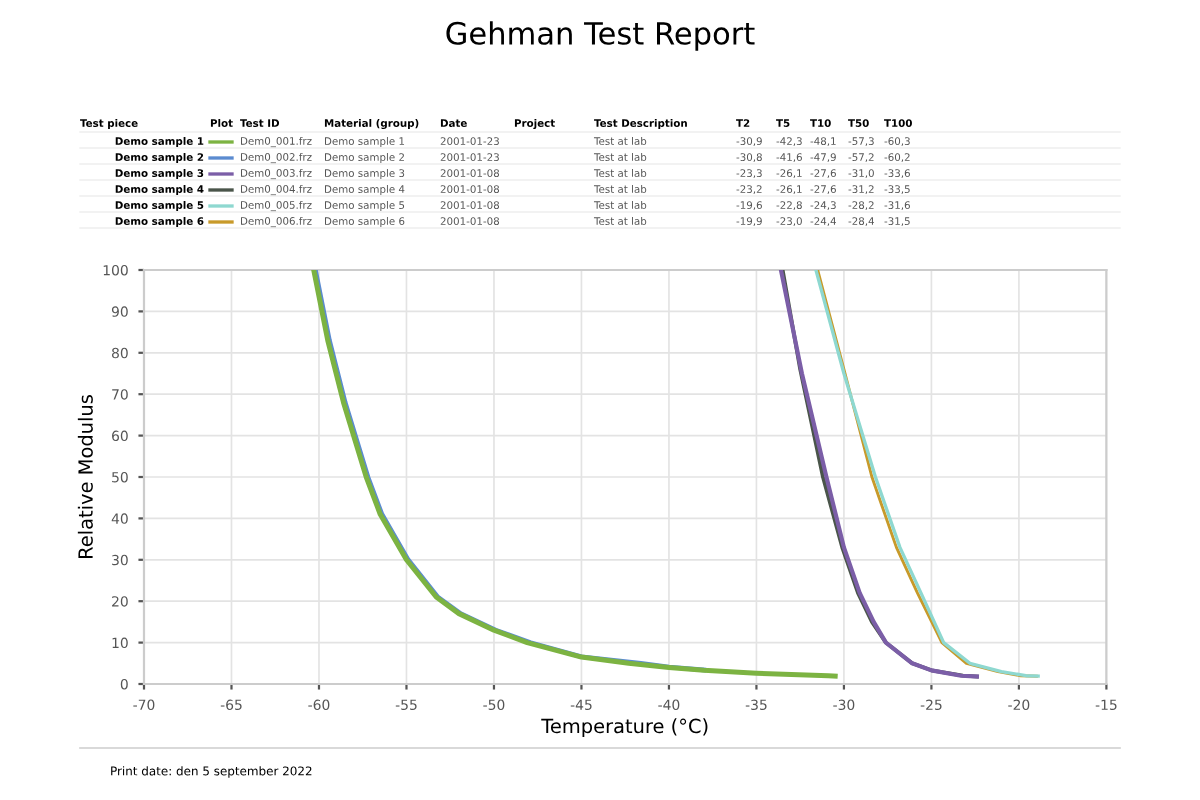 This screenshot has width=1200, height=800. Describe the element at coordinates (624, 728) in the screenshot. I see `x-axis-title: Temperature (°C)` at that location.